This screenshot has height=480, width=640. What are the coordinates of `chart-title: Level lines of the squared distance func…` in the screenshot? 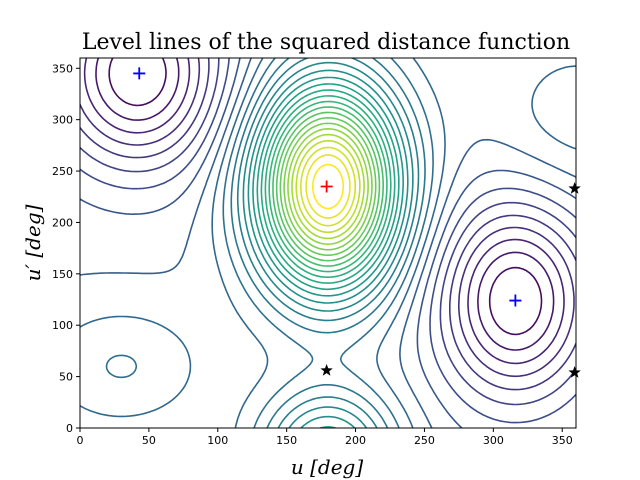 It's located at (326, 42).